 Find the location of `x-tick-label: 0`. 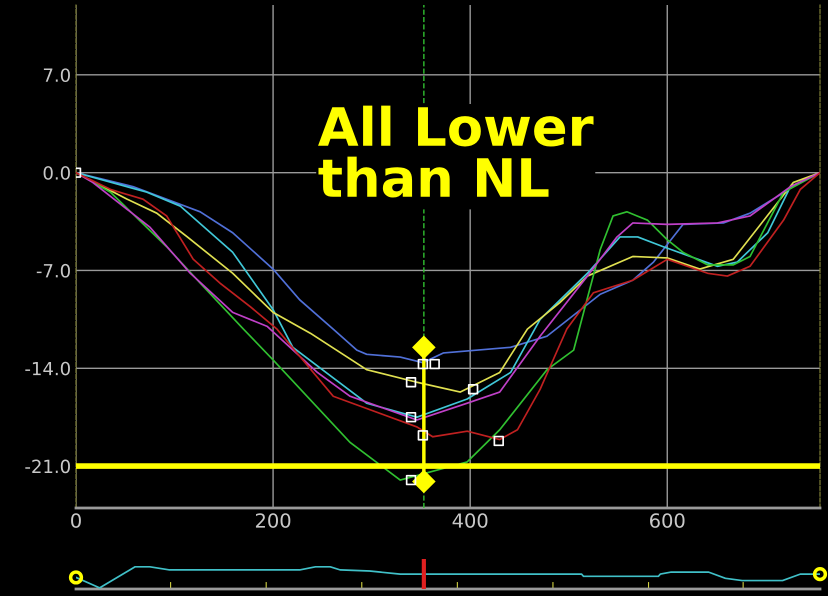

x-tick-label: 0 is located at coordinates (76, 520).